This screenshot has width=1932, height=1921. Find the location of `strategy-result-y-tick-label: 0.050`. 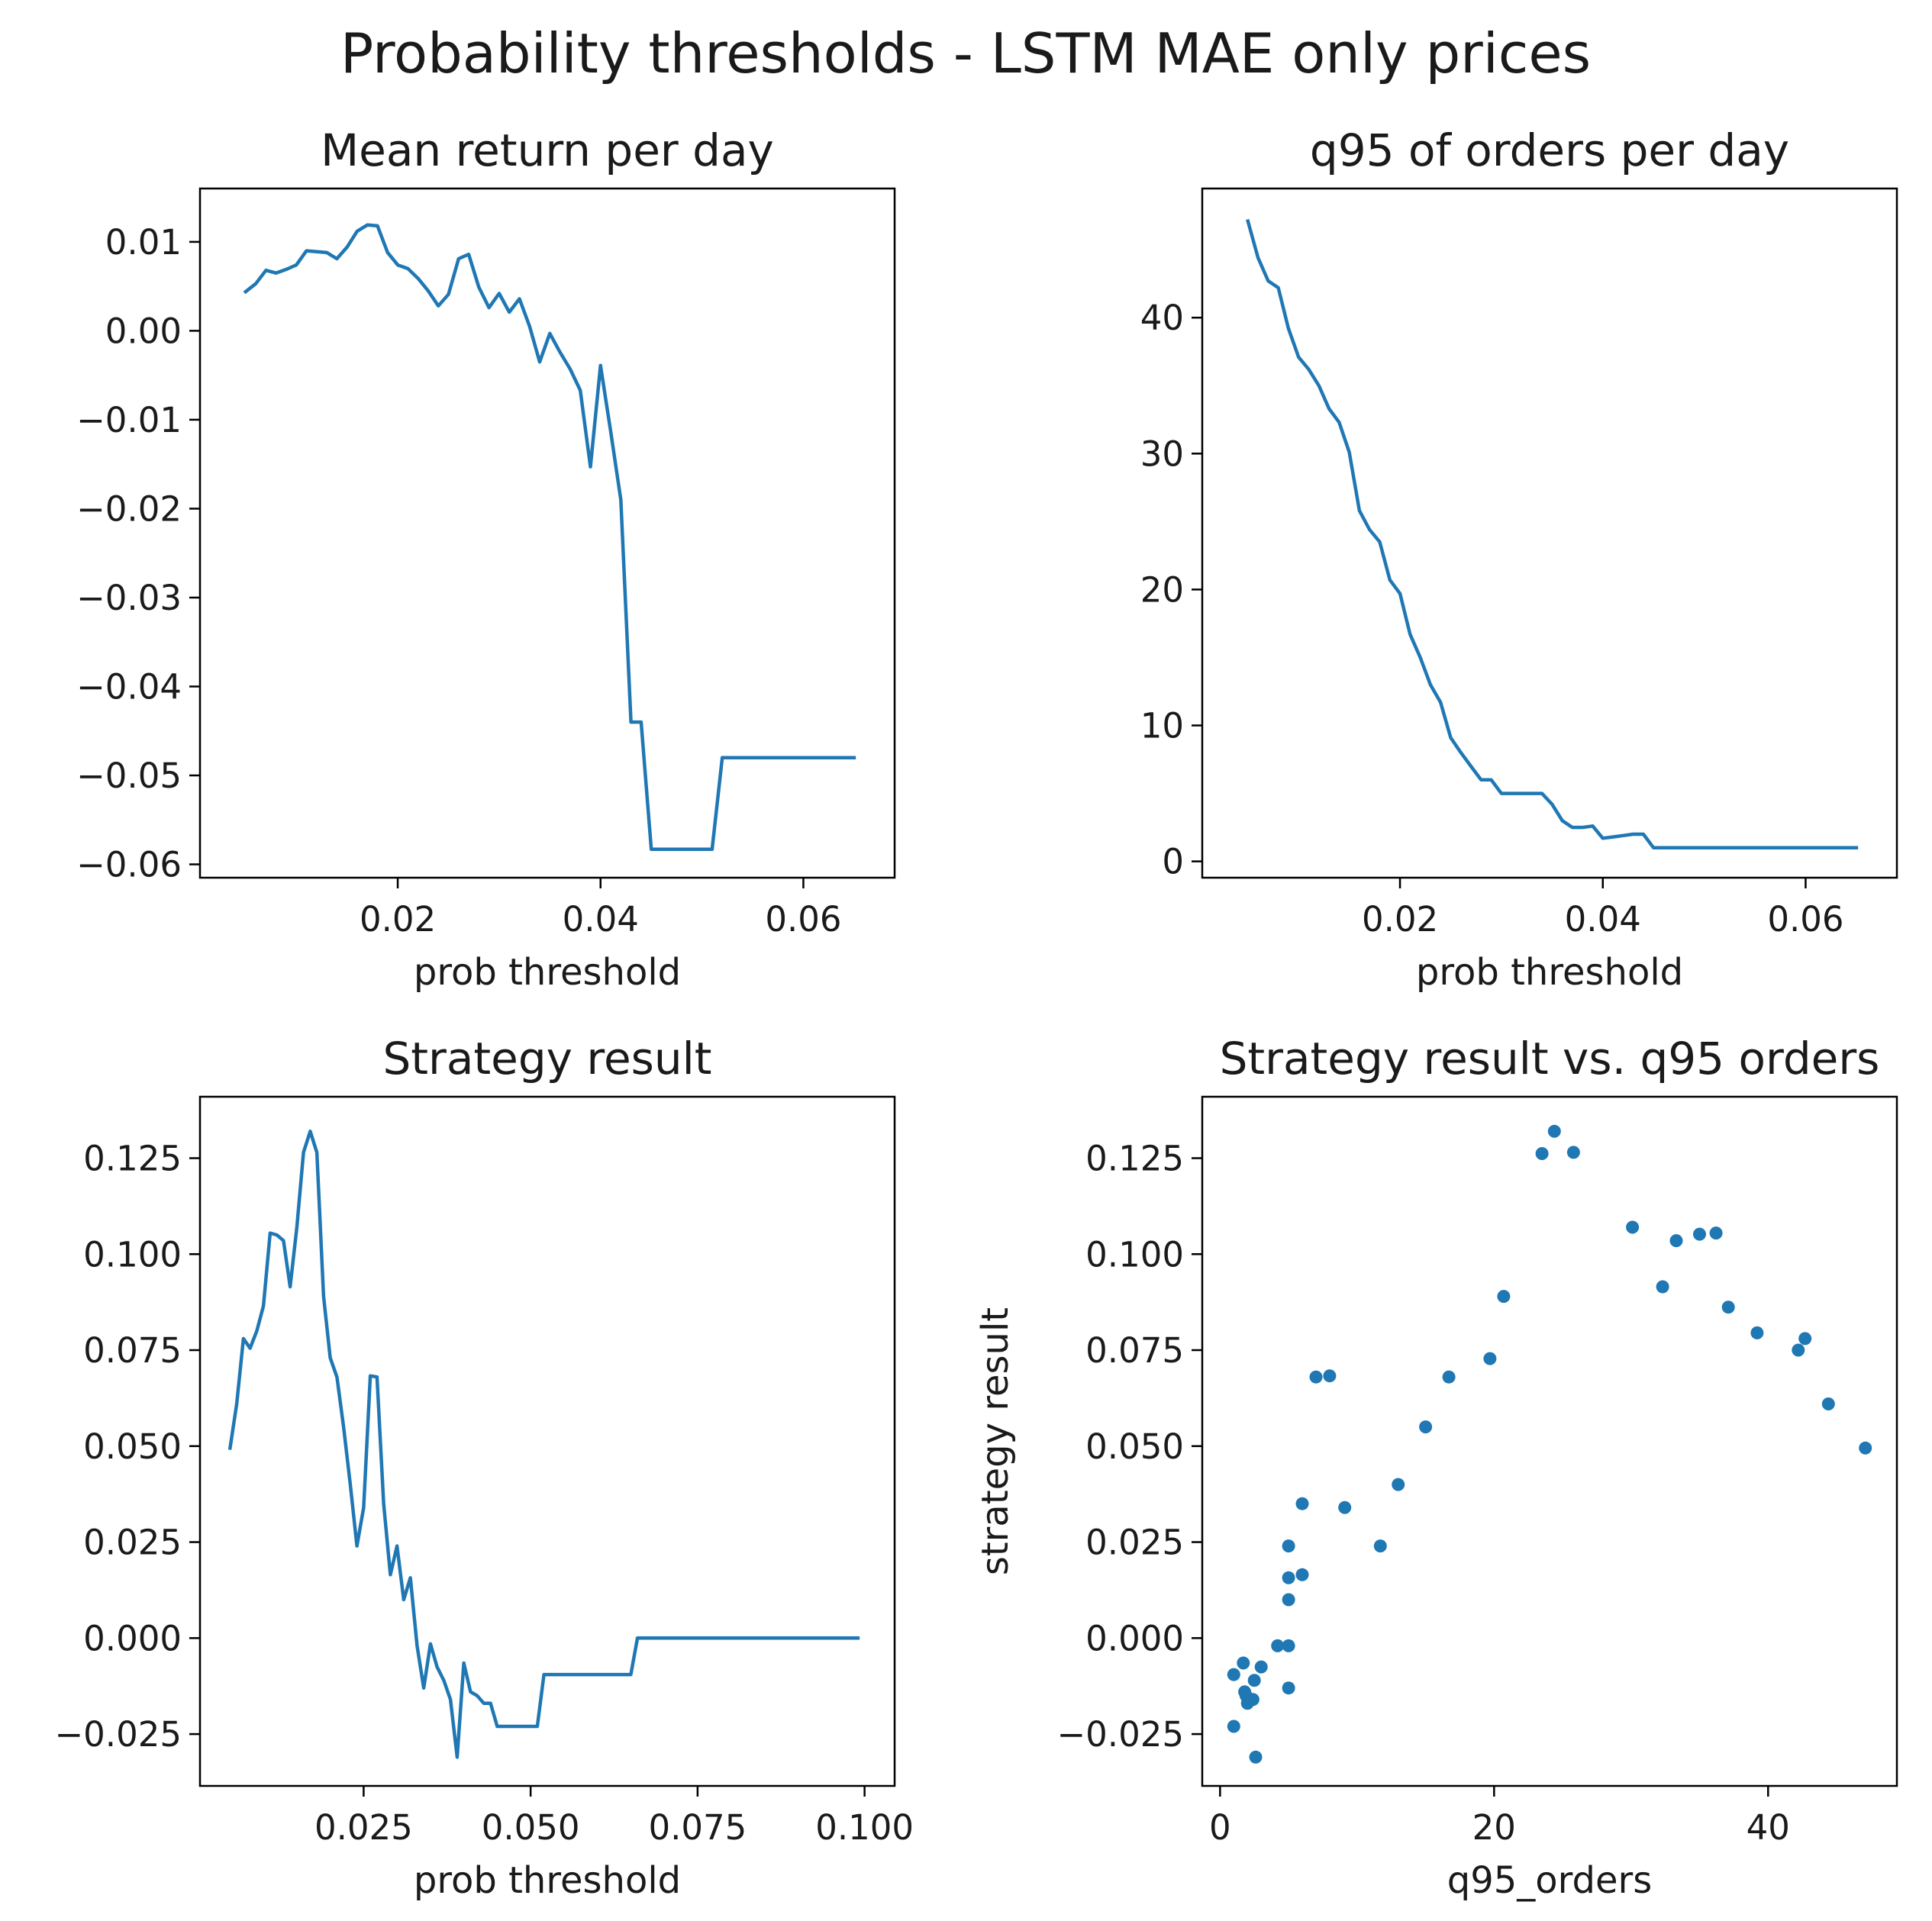

strategy-result-y-tick-label: 0.050 is located at coordinates (132, 1446).